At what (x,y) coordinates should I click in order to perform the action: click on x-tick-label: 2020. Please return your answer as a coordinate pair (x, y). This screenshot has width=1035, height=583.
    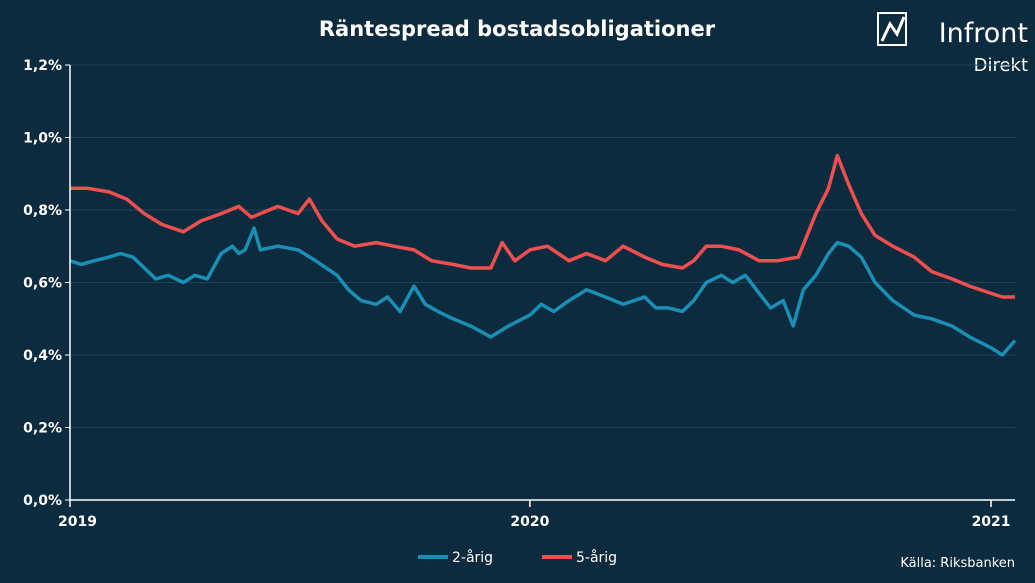
    Looking at the image, I should click on (529, 522).